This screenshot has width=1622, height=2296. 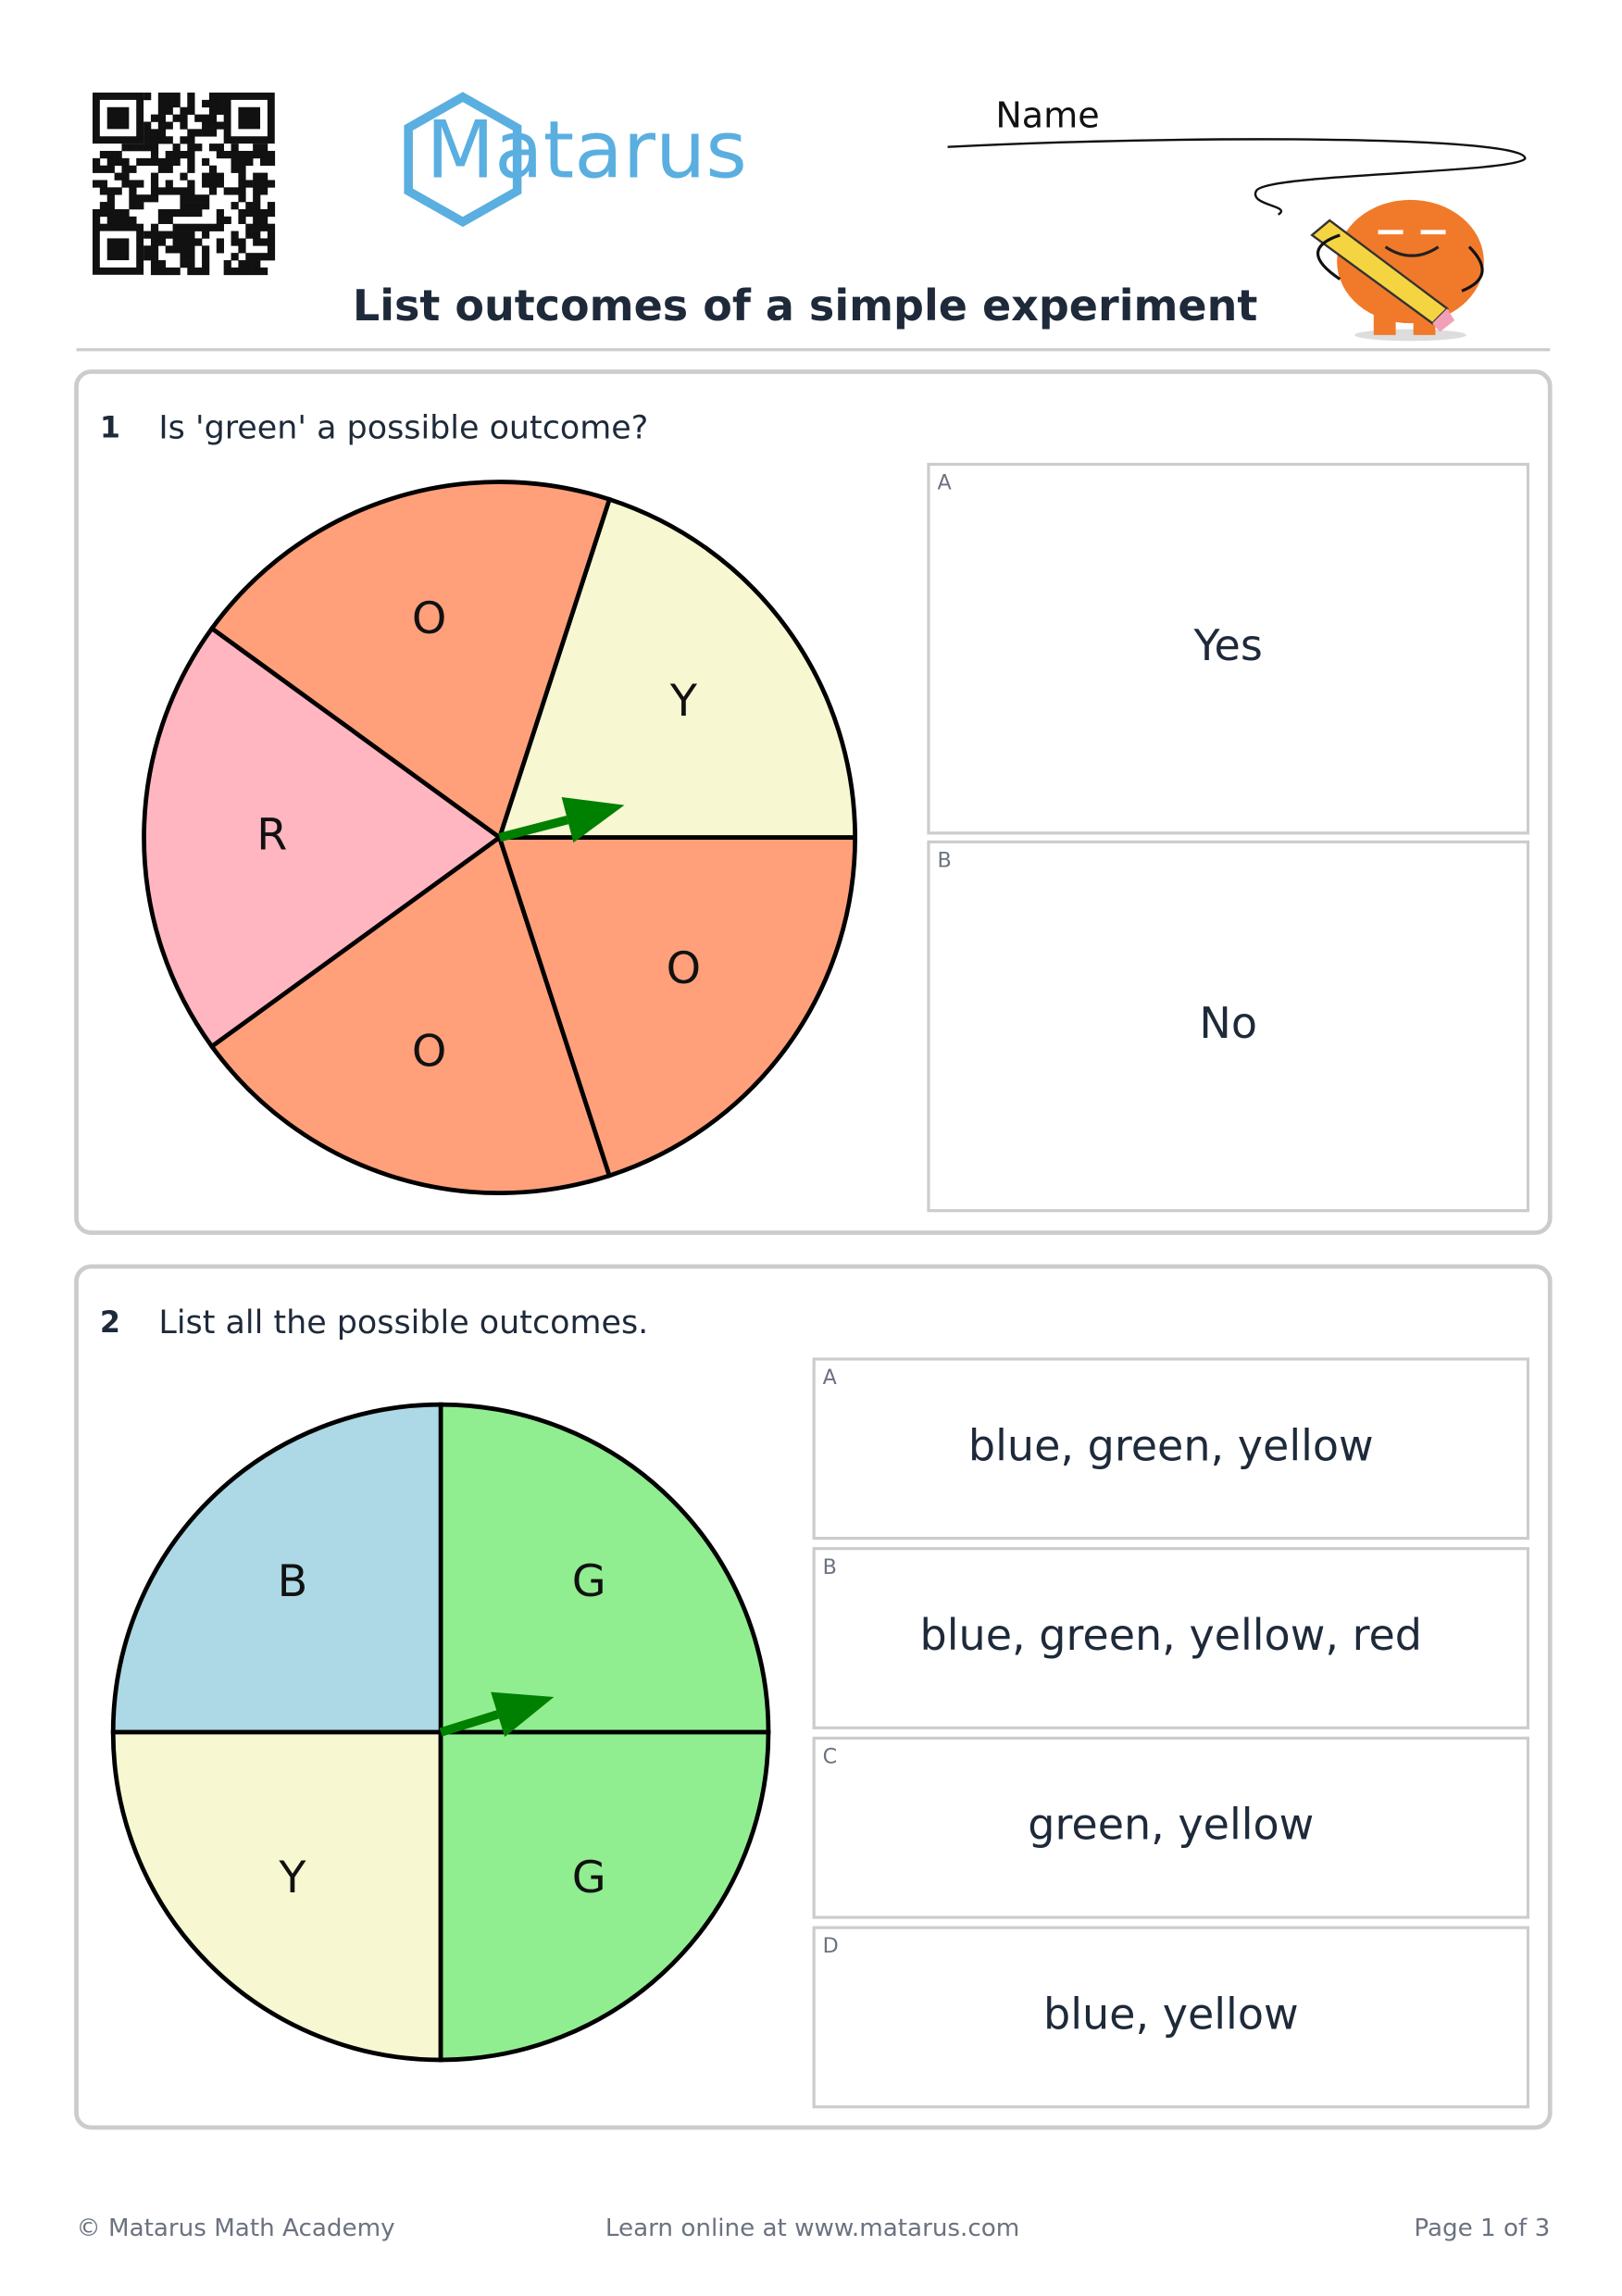 What do you see at coordinates (1397, 270) in the screenshot?
I see `mascot` at bounding box center [1397, 270].